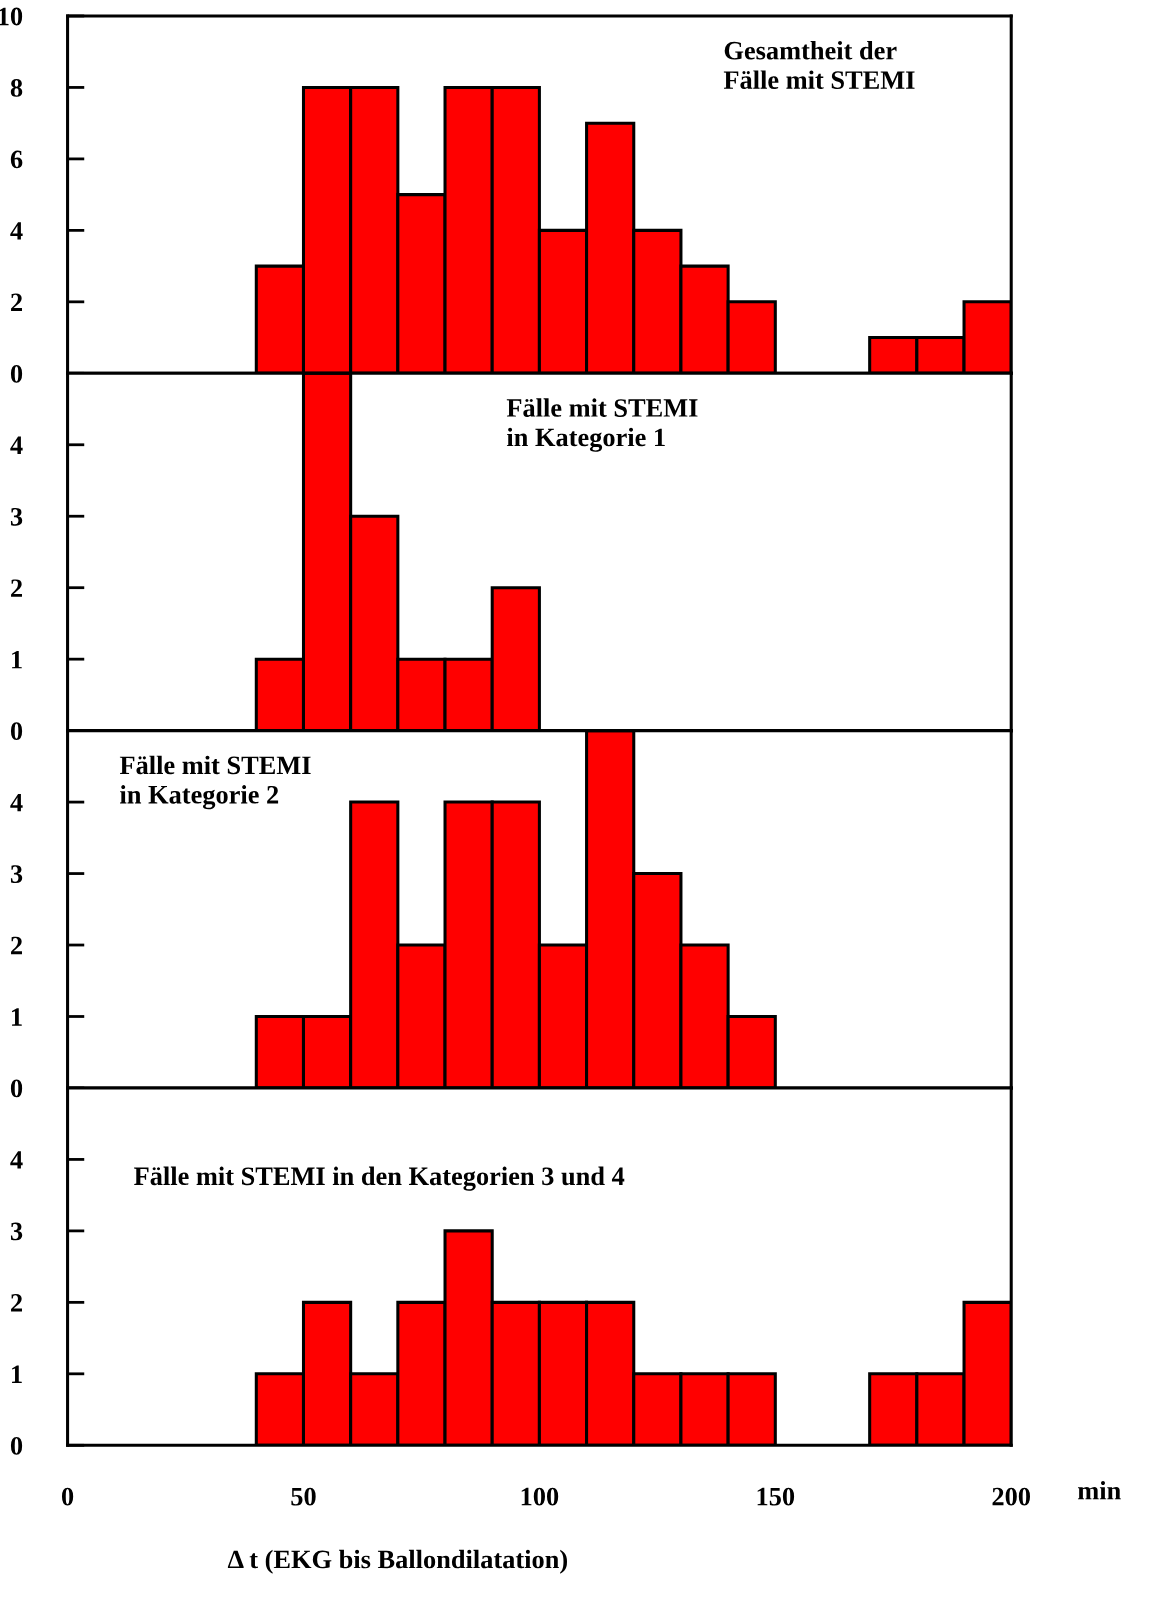  Describe the element at coordinates (16, 159) in the screenshot. I see `y-tick-label: 6` at that location.